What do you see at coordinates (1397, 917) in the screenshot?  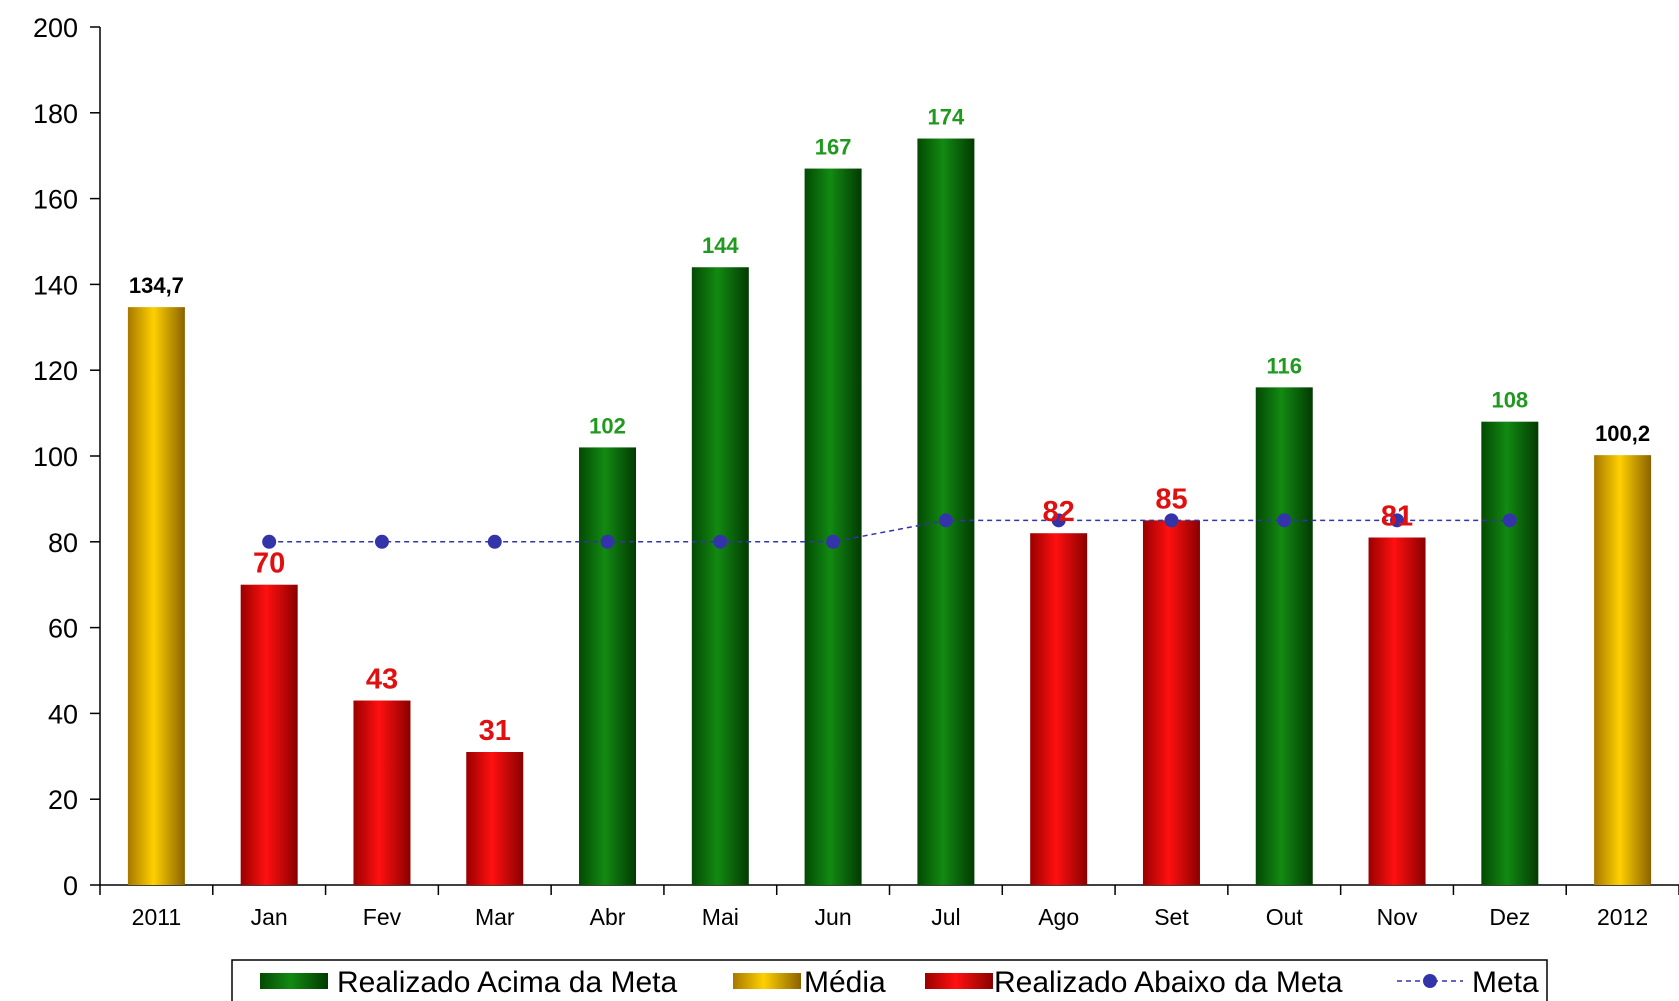 I see `x-tick-label: Nov` at bounding box center [1397, 917].